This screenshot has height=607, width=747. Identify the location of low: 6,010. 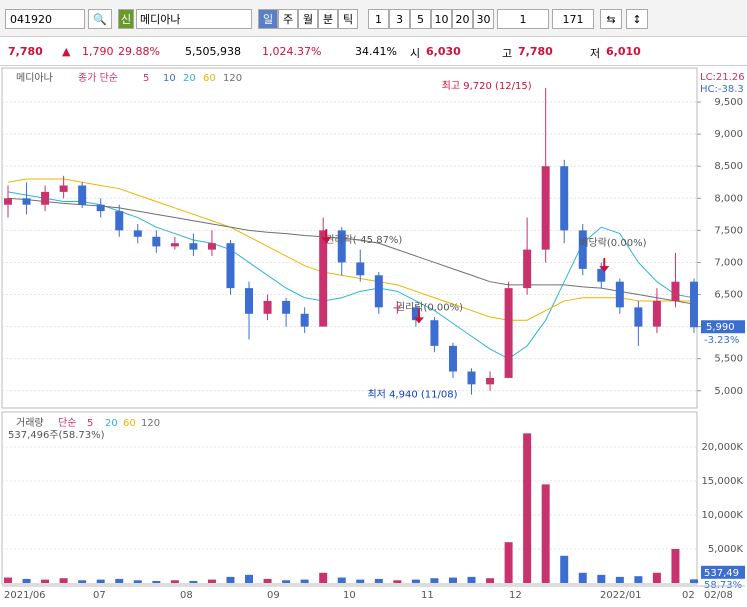
(623, 51).